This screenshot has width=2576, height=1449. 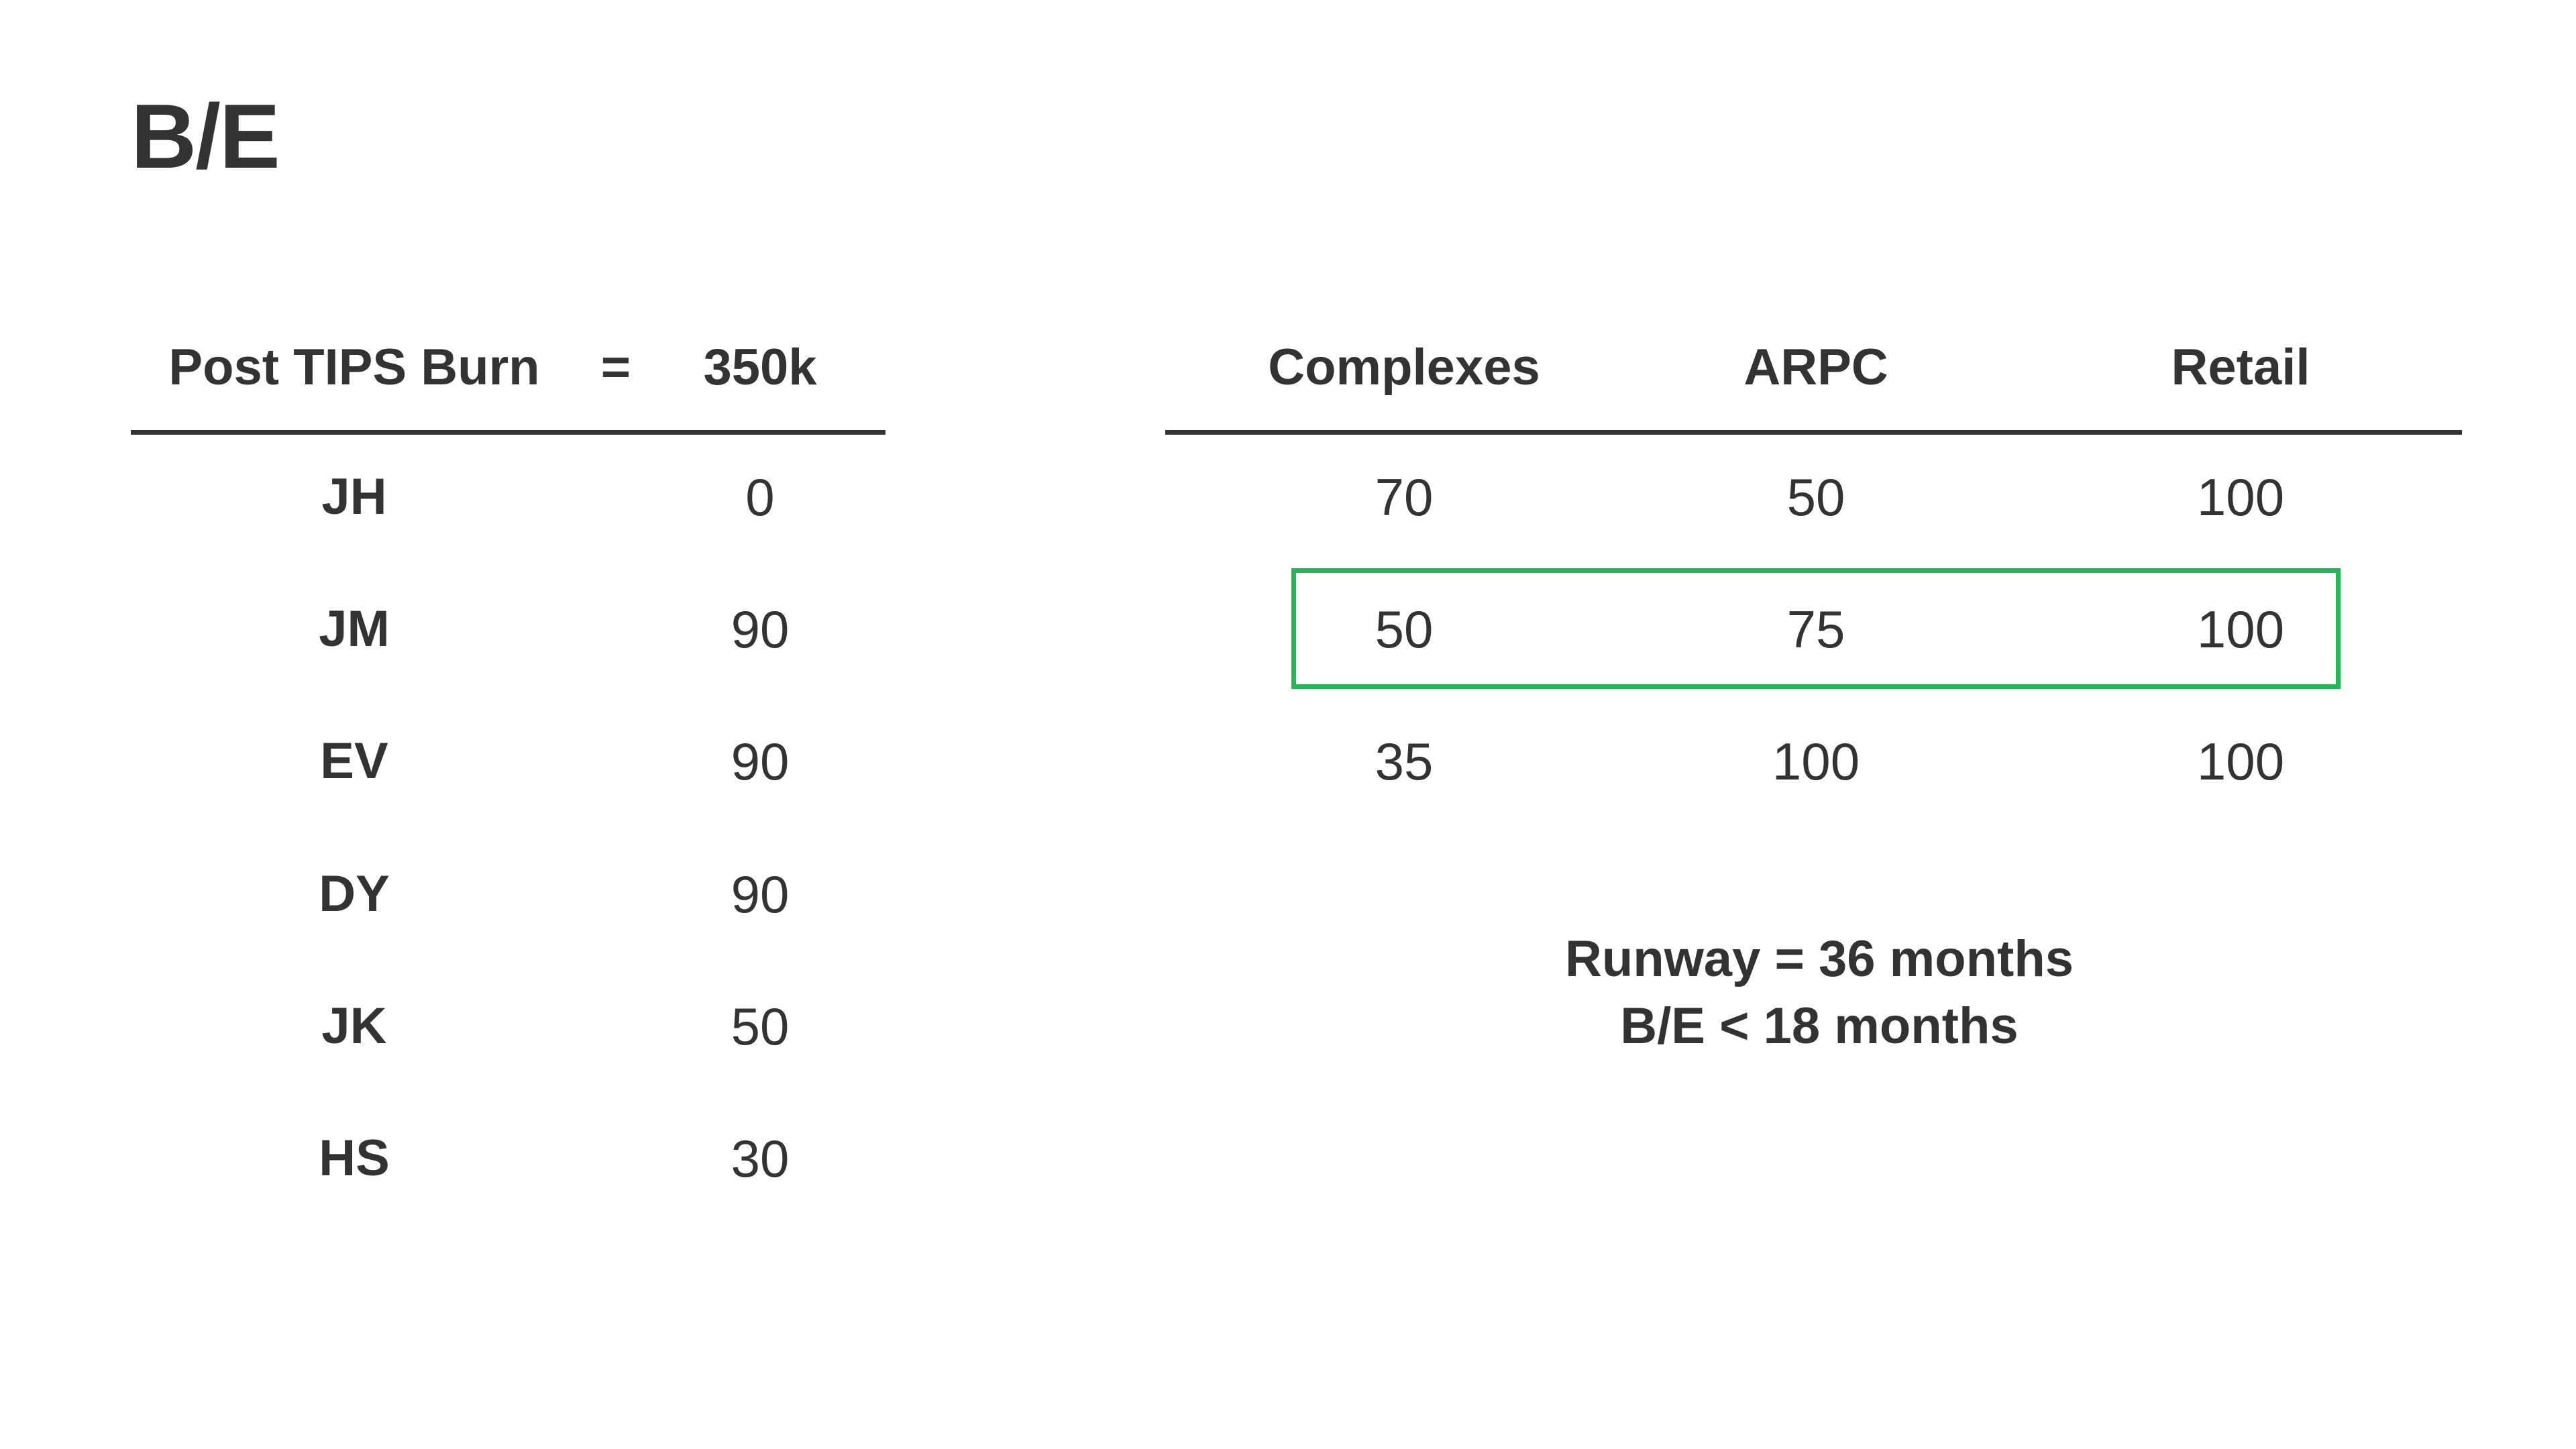 I want to click on scenario-header-rule, so click(x=1813, y=432).